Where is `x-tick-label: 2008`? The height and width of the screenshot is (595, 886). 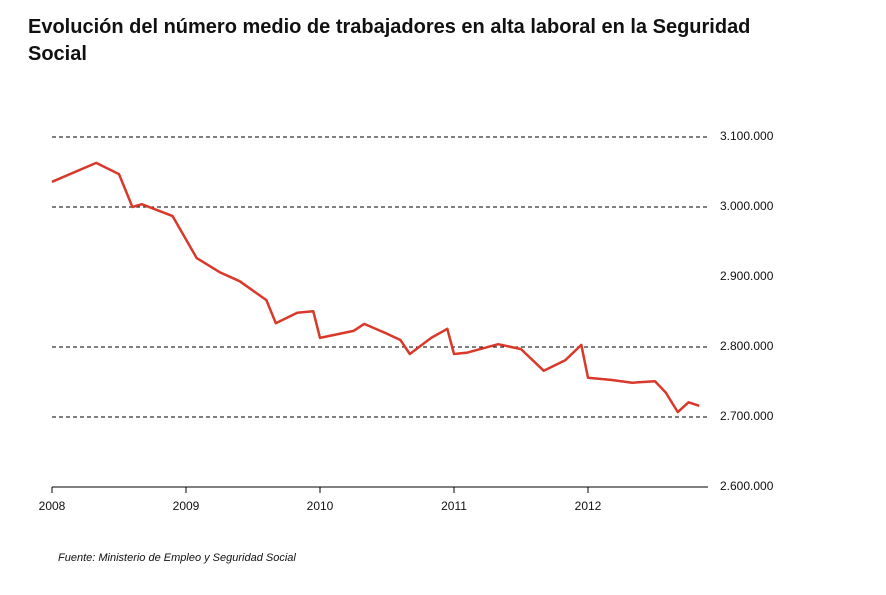
x-tick-label: 2008 is located at coordinates (52, 506).